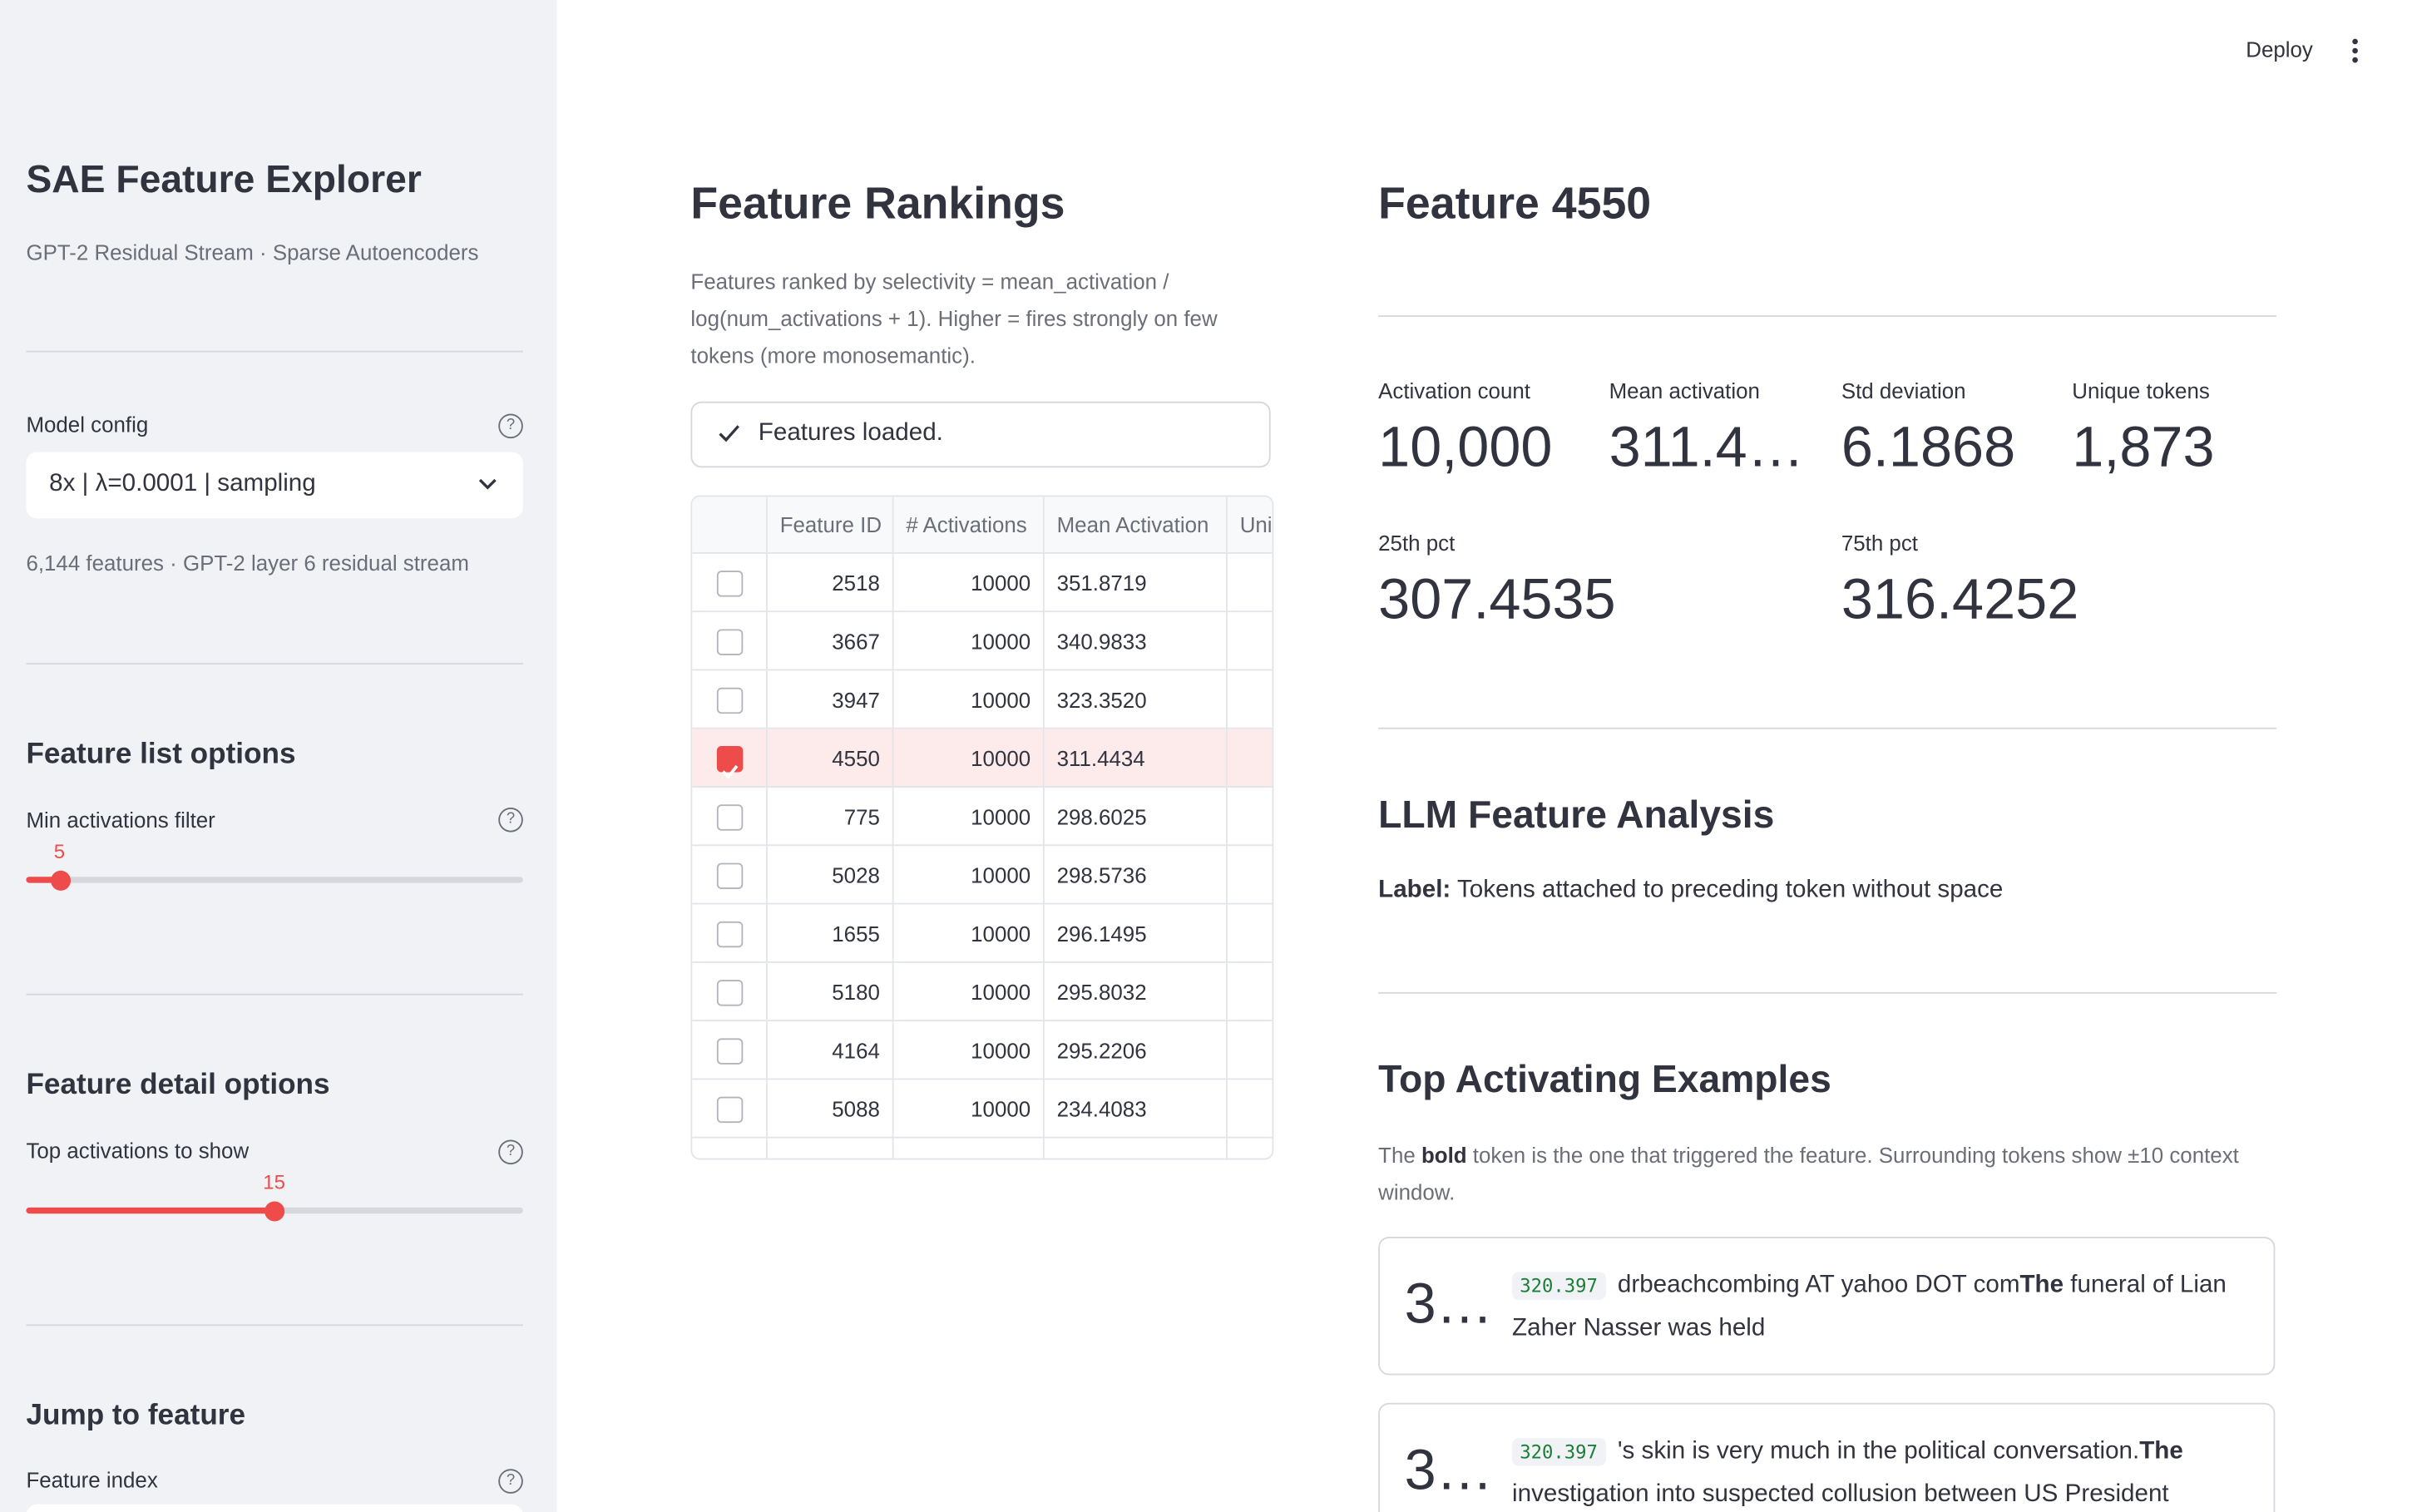 This screenshot has height=1512, width=2412. Describe the element at coordinates (830, 583) in the screenshot. I see `table-cell: 2518` at that location.